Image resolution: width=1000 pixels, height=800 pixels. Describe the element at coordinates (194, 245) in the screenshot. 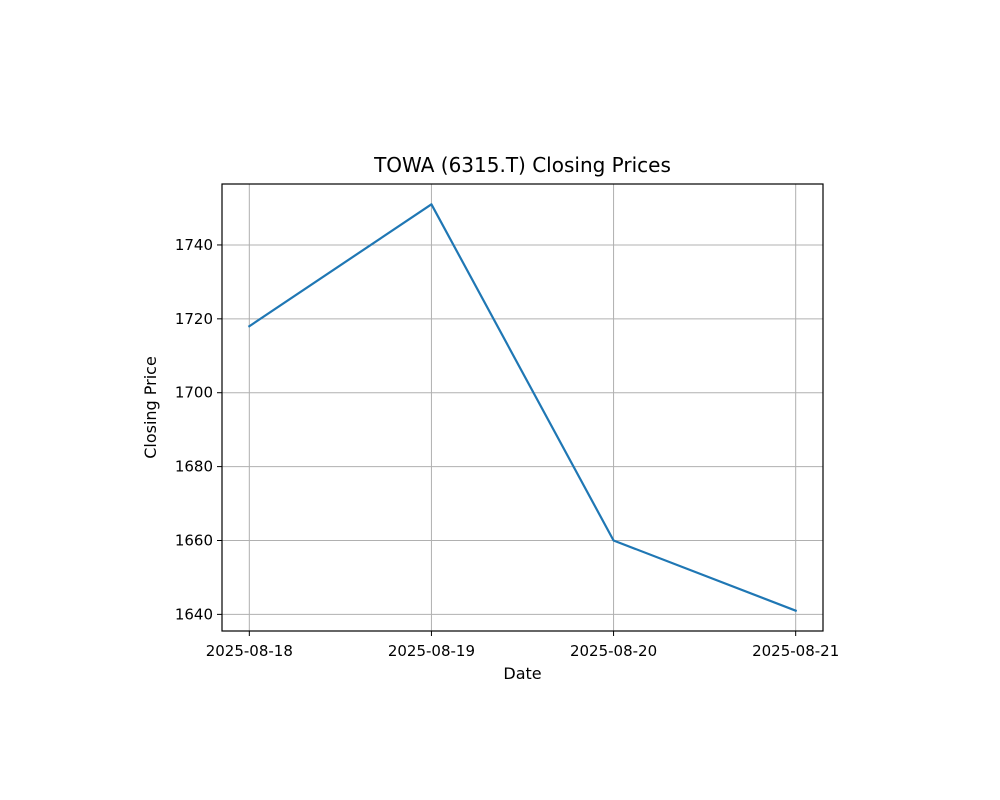

I see `y-tick-label: 1740` at that location.